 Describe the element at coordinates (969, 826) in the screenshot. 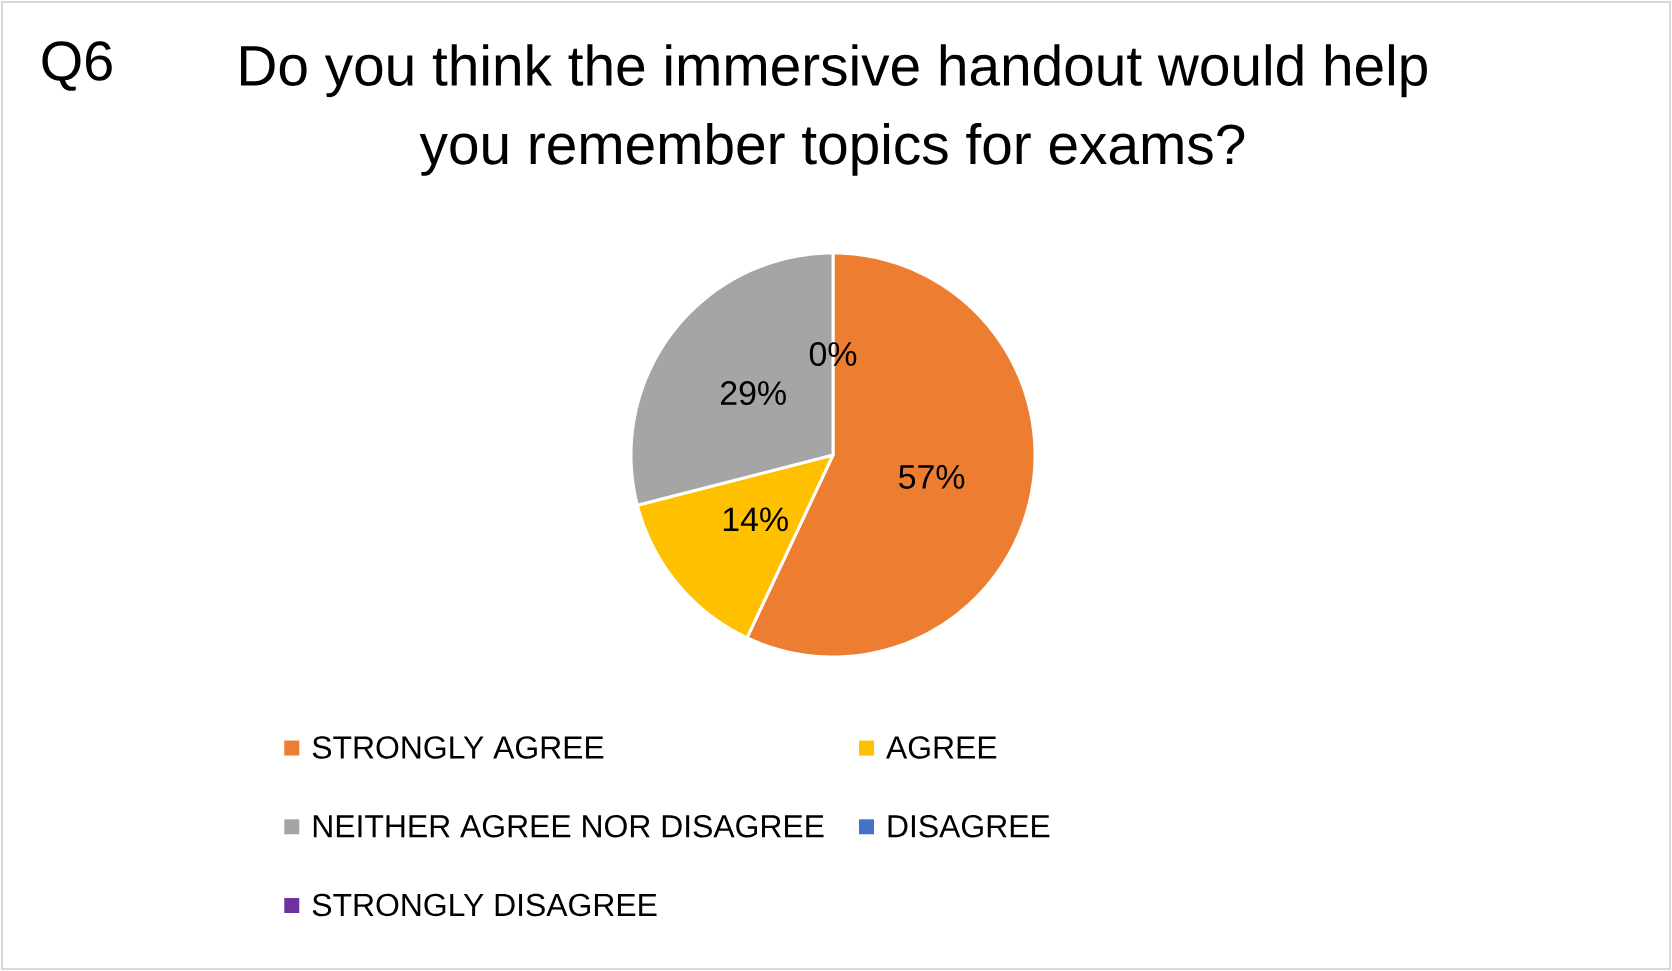

I see `legend-label: DISAGREE` at that location.